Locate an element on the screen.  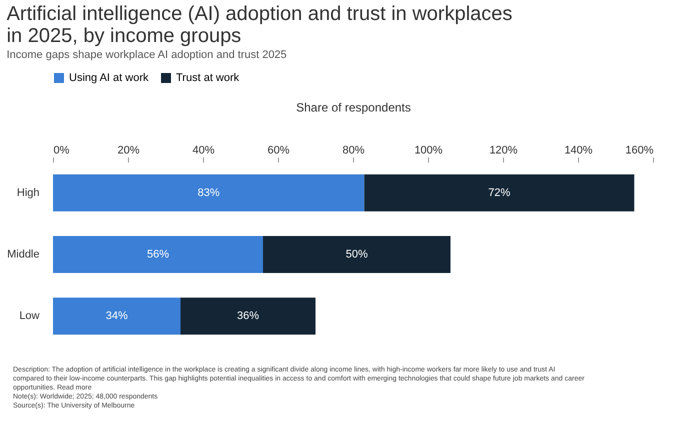
chart-subtitle: Income gaps shape workplace AI adoption and trust 2025 is located at coordinates (146, 55).